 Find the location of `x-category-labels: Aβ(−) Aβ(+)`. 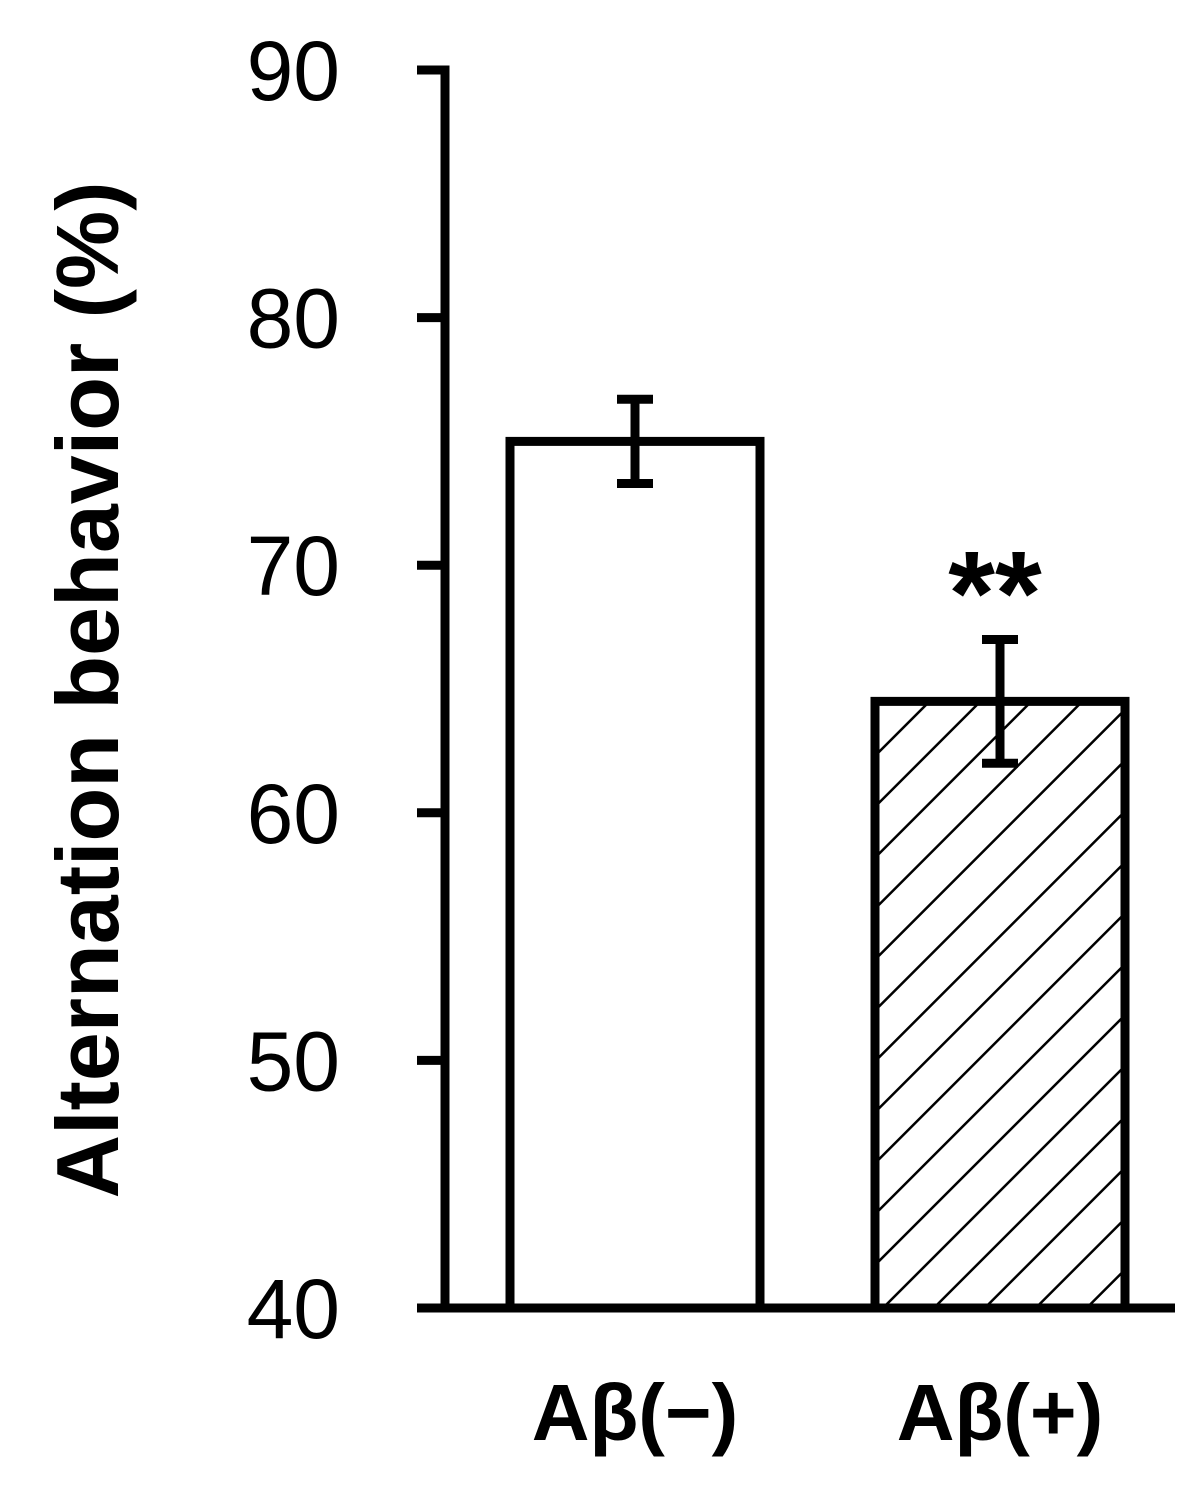

x-category-labels: Aβ(−) Aβ(+) is located at coordinates (818, 1412).